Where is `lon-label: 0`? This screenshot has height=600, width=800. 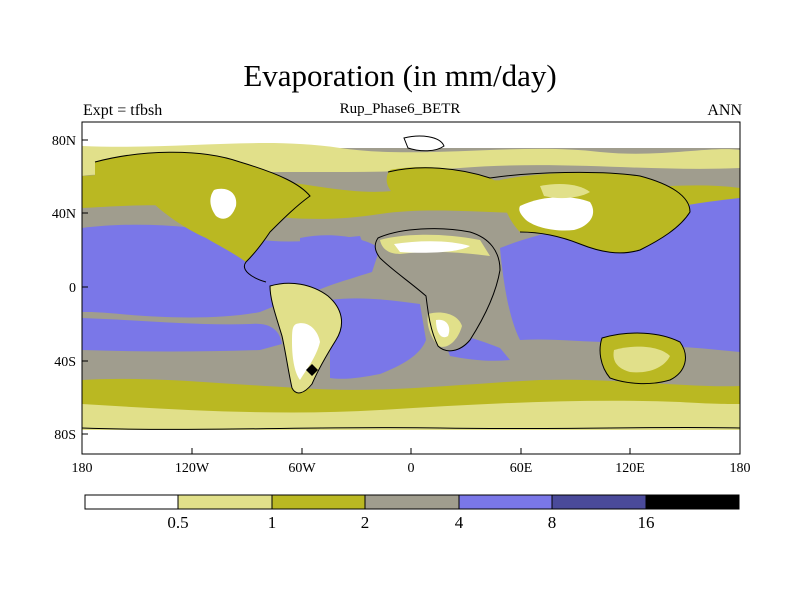 lon-label: 0 is located at coordinates (411, 468).